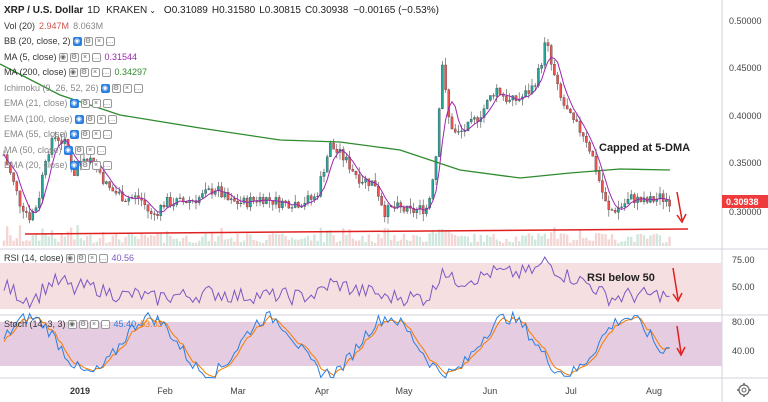  Describe the element at coordinates (744, 390) in the screenshot. I see `gear-icon` at that location.